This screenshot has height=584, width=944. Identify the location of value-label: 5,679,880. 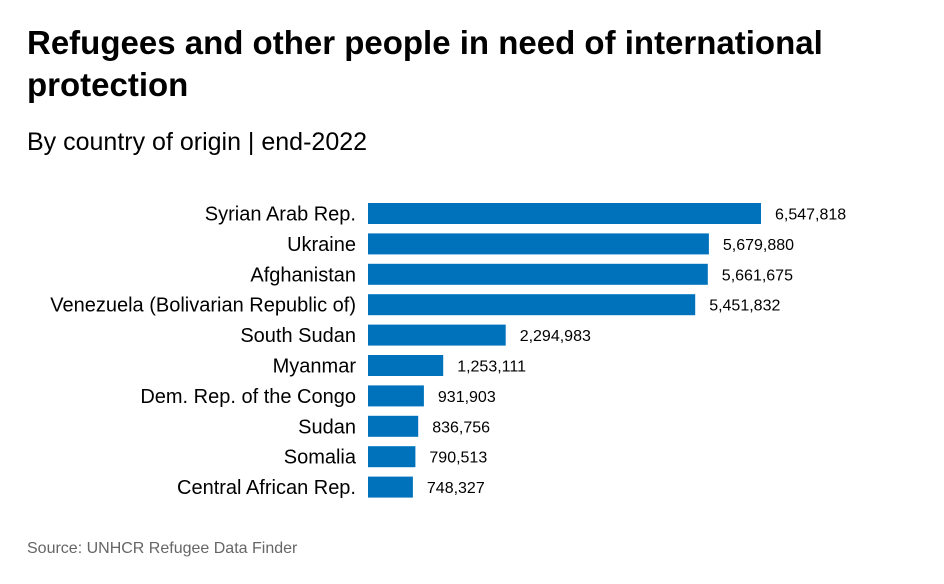
(758, 245).